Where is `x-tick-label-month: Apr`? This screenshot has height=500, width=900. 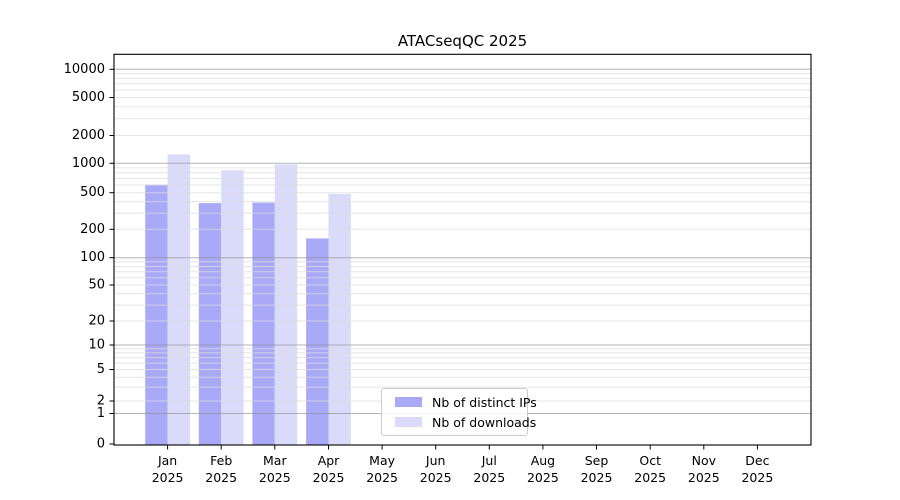
x-tick-label-month: Apr is located at coordinates (329, 460).